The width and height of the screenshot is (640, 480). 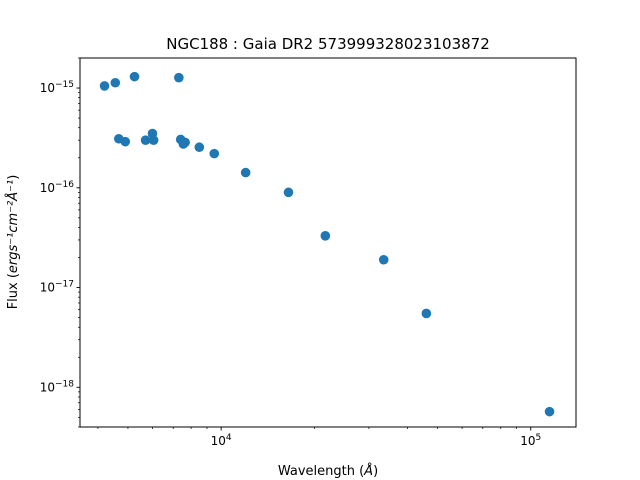 What do you see at coordinates (328, 44) in the screenshot?
I see `chart-title: NGC188 : Gaia DR2 573999328023103872` at bounding box center [328, 44].